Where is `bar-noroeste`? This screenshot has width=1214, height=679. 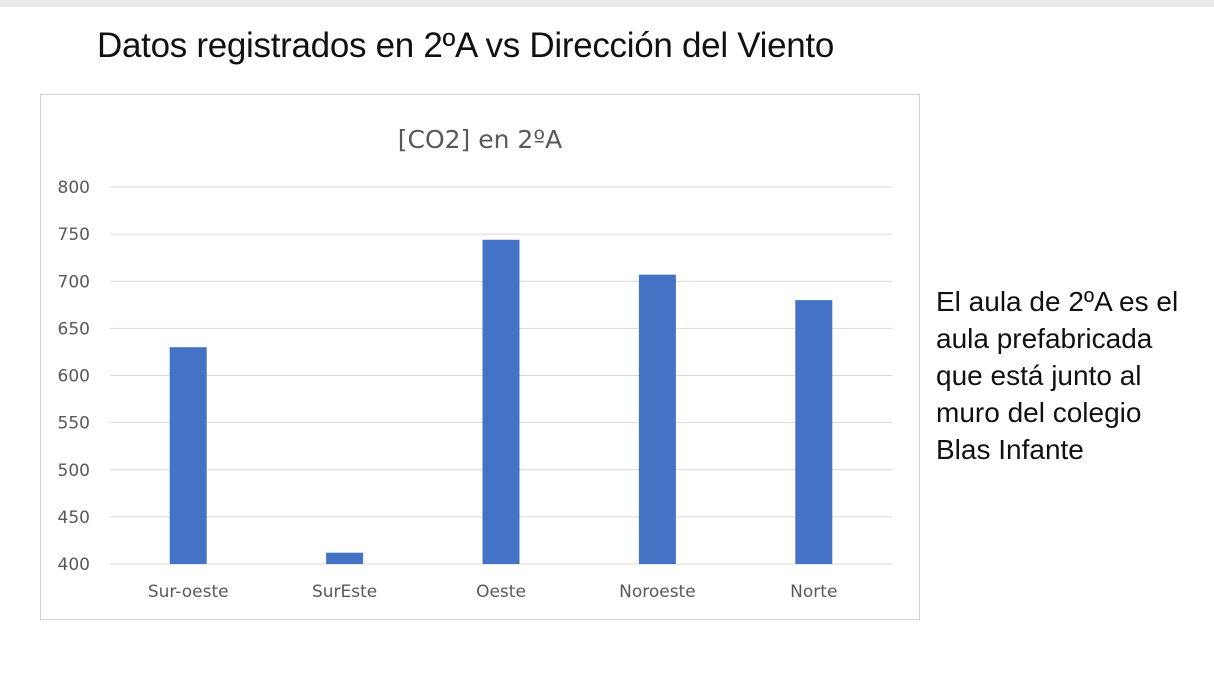 bar-noroeste is located at coordinates (657, 419).